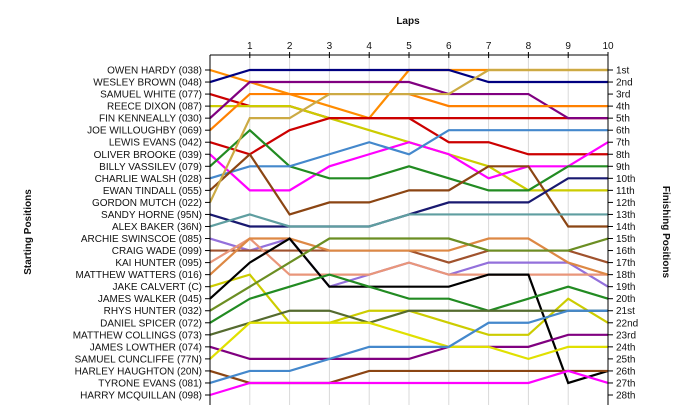 Image resolution: width=700 pixels, height=420 pixels. I want to click on x-tick-label: 2, so click(290, 46).